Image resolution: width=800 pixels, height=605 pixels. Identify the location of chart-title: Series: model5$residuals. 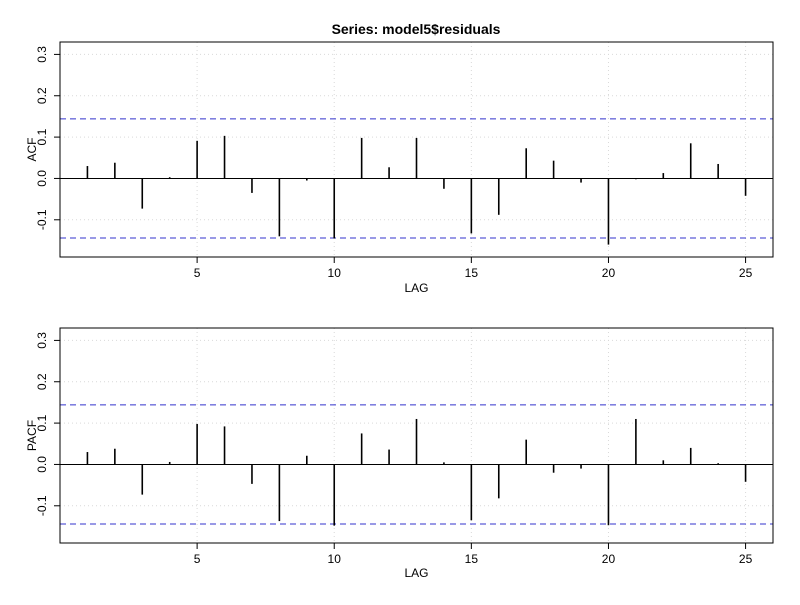
(416, 29).